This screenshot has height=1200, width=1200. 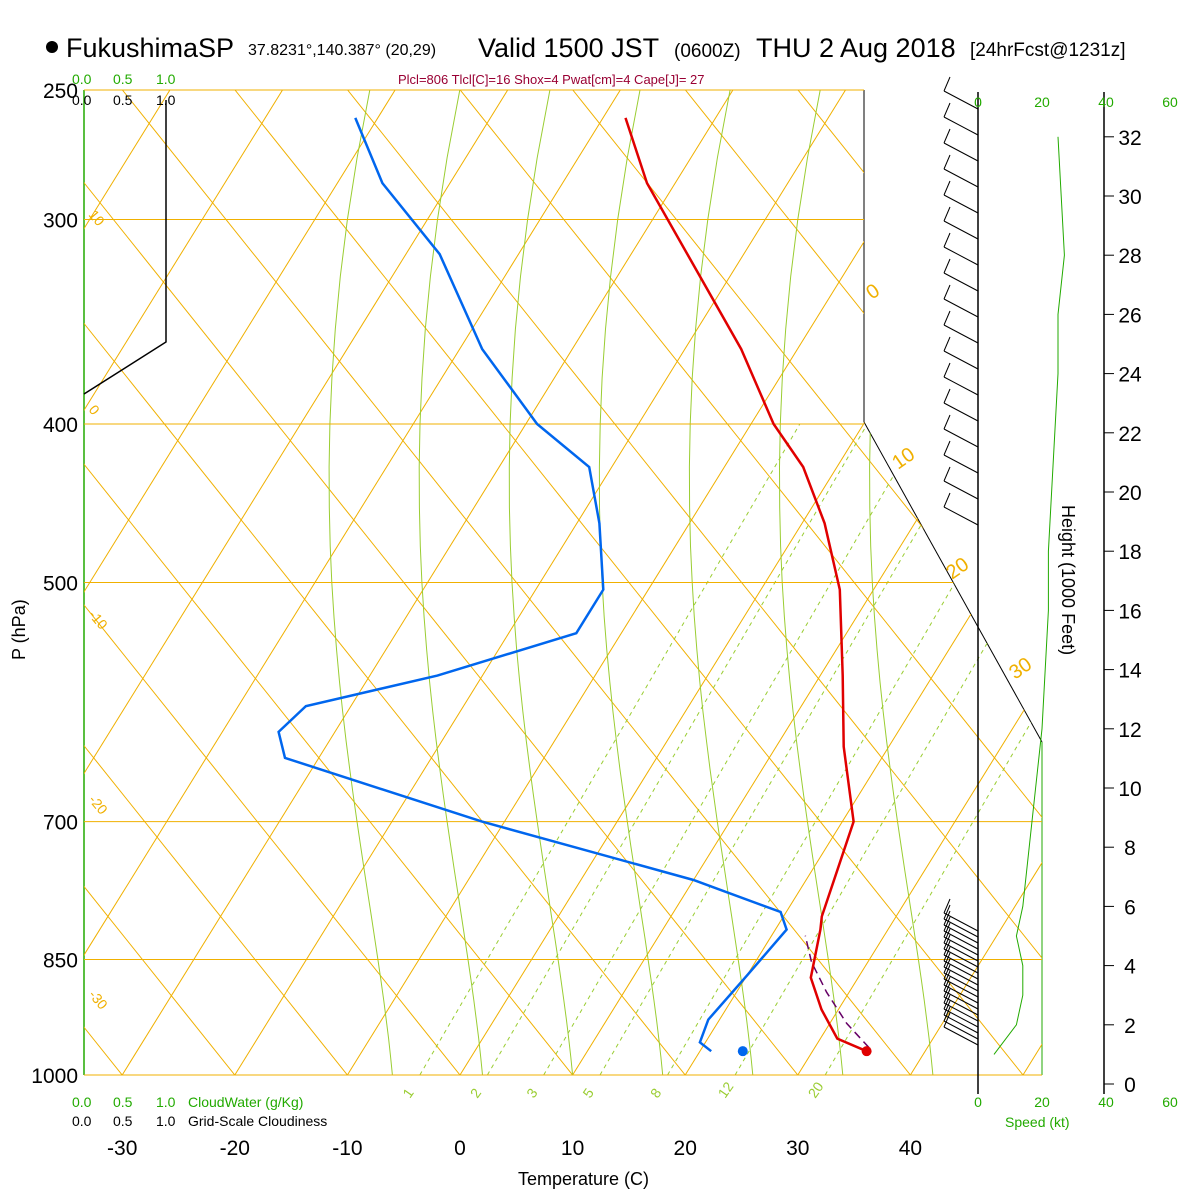 What do you see at coordinates (656, 1093) in the screenshot?
I see `mixing-ratio-label: 8` at bounding box center [656, 1093].